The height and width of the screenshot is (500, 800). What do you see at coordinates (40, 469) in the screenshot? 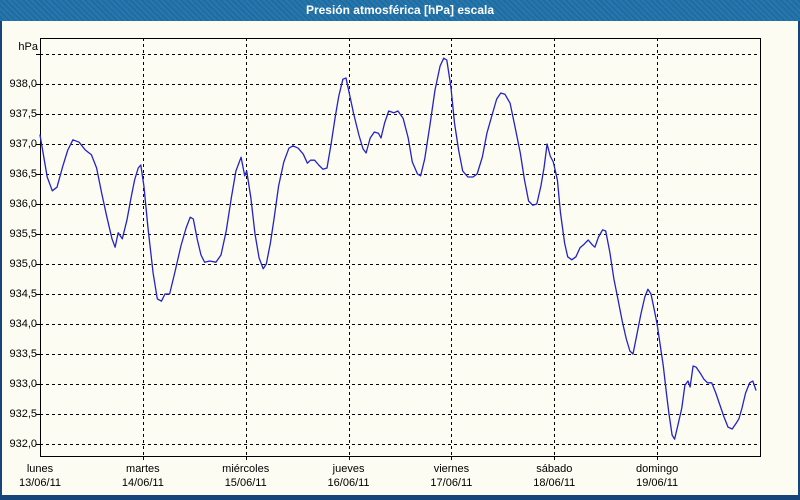
I see `x-day-label: lunes` at bounding box center [40, 469].